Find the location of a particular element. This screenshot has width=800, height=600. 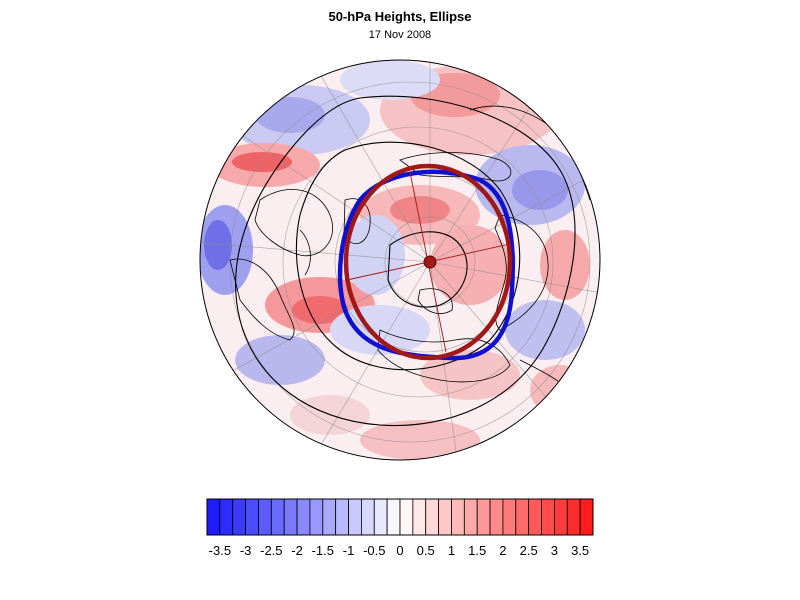

colorbar-tick-label: -0.5 is located at coordinates (374, 550).